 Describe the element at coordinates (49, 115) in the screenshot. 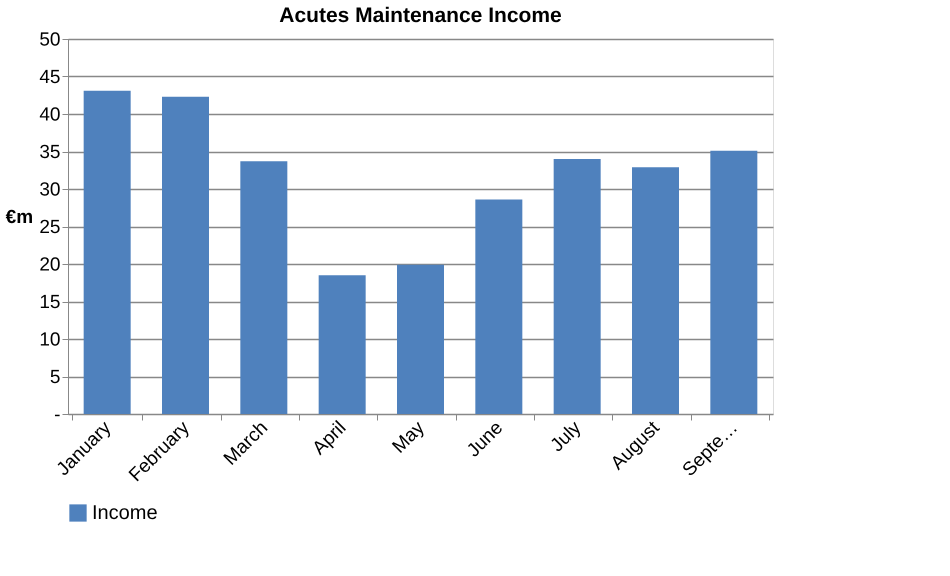

I see `y-tick-label: 40` at that location.